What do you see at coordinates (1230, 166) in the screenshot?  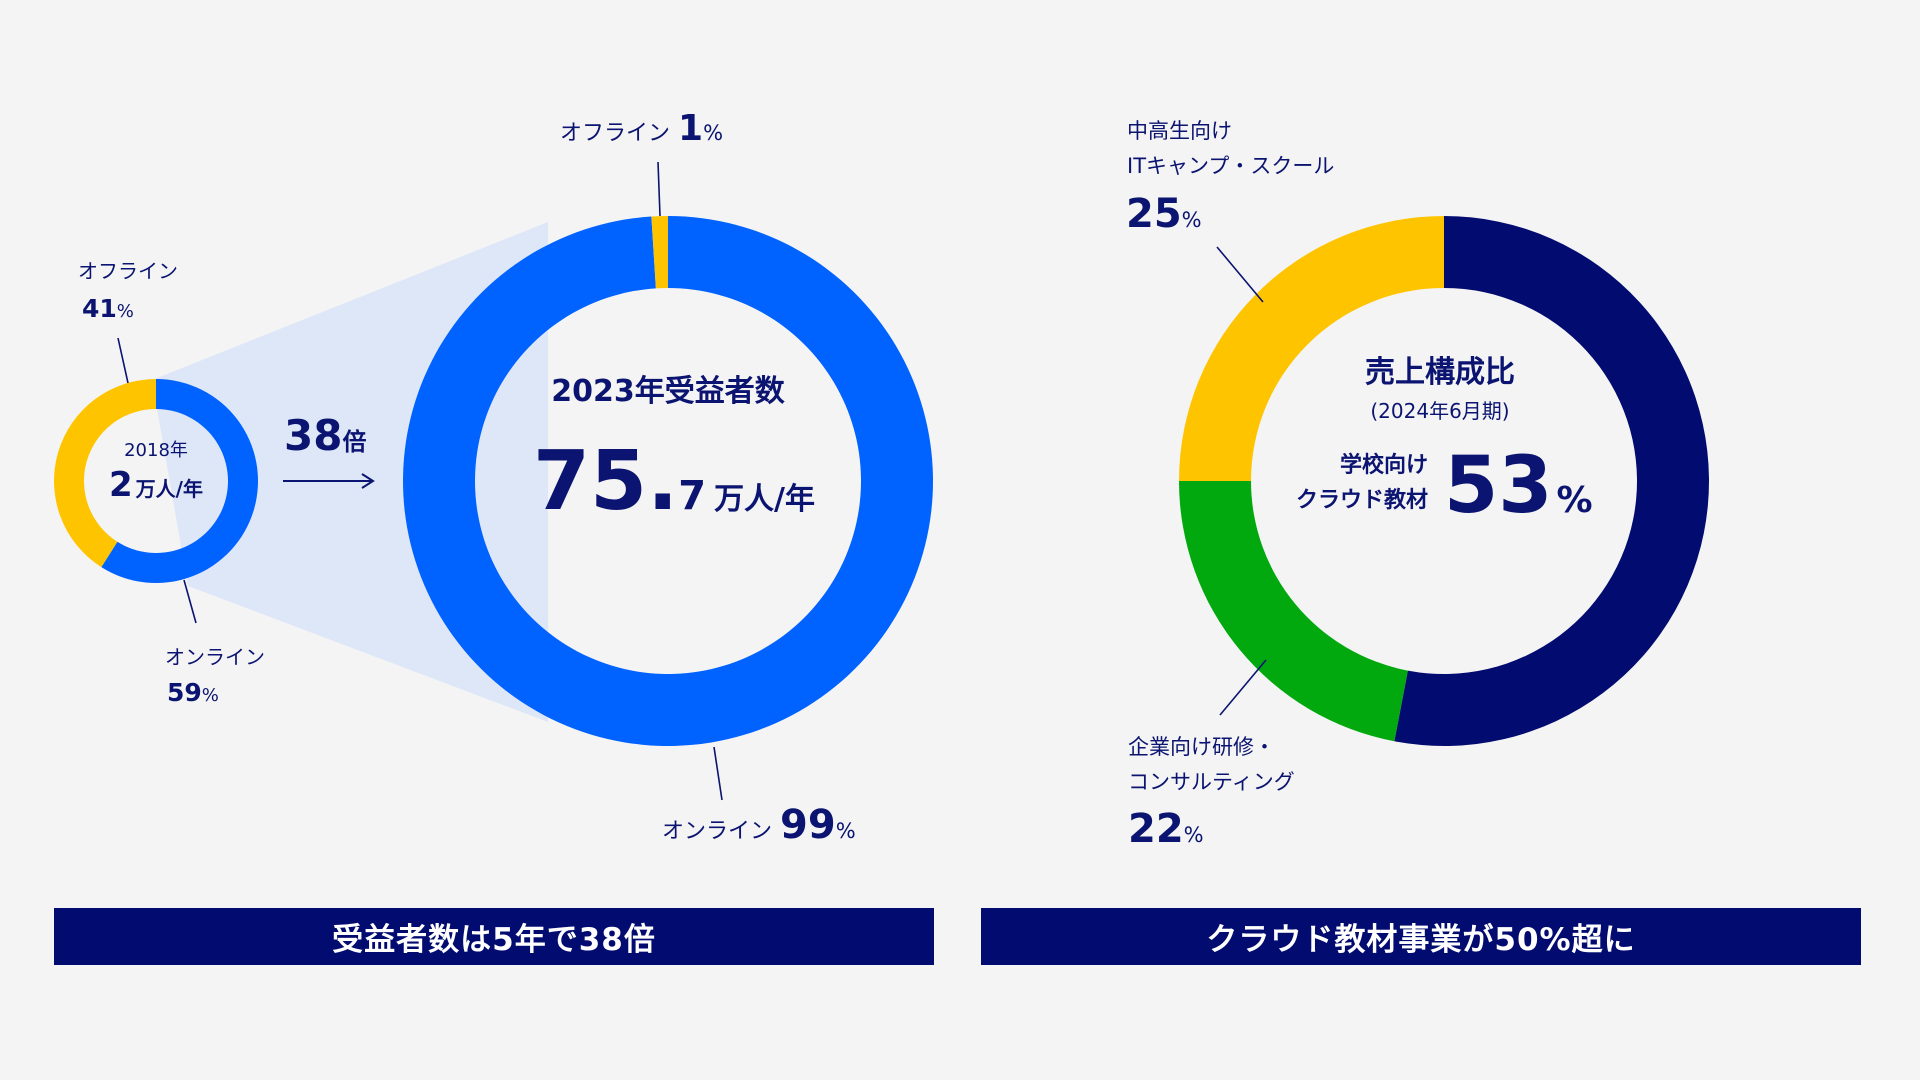 I see `label-sales-camp-line2: ITキャンプ・スクール` at bounding box center [1230, 166].